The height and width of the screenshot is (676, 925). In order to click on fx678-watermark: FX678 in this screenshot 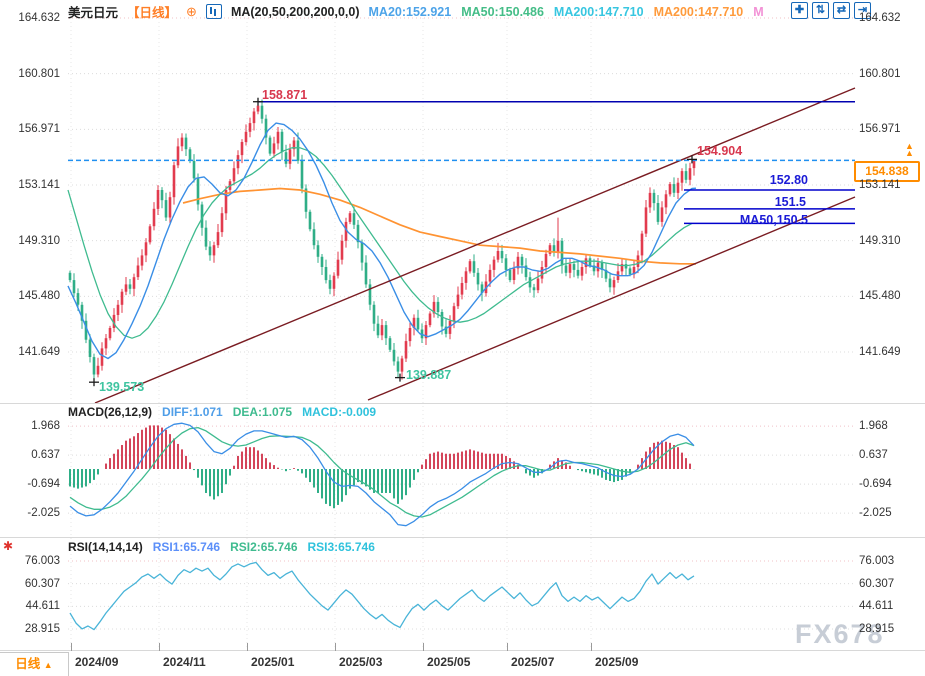, I will do `click(840, 634)`.